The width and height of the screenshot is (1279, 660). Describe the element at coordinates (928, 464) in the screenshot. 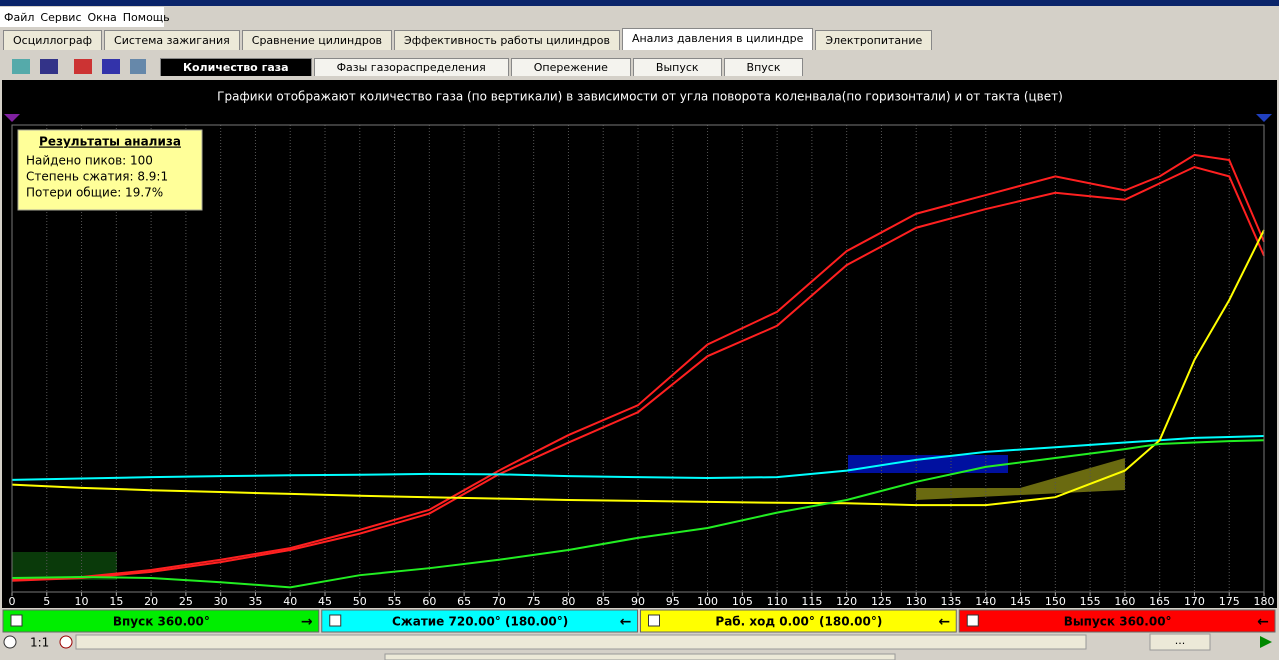

I see `phase-region` at that location.